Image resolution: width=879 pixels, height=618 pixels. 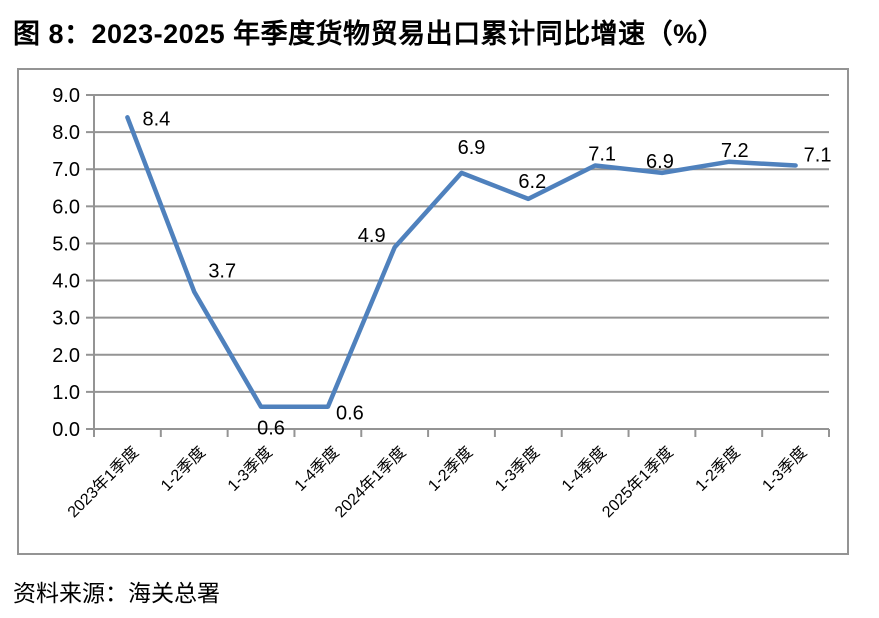 I want to click on svg-text: 7.0, so click(x=66, y=170).